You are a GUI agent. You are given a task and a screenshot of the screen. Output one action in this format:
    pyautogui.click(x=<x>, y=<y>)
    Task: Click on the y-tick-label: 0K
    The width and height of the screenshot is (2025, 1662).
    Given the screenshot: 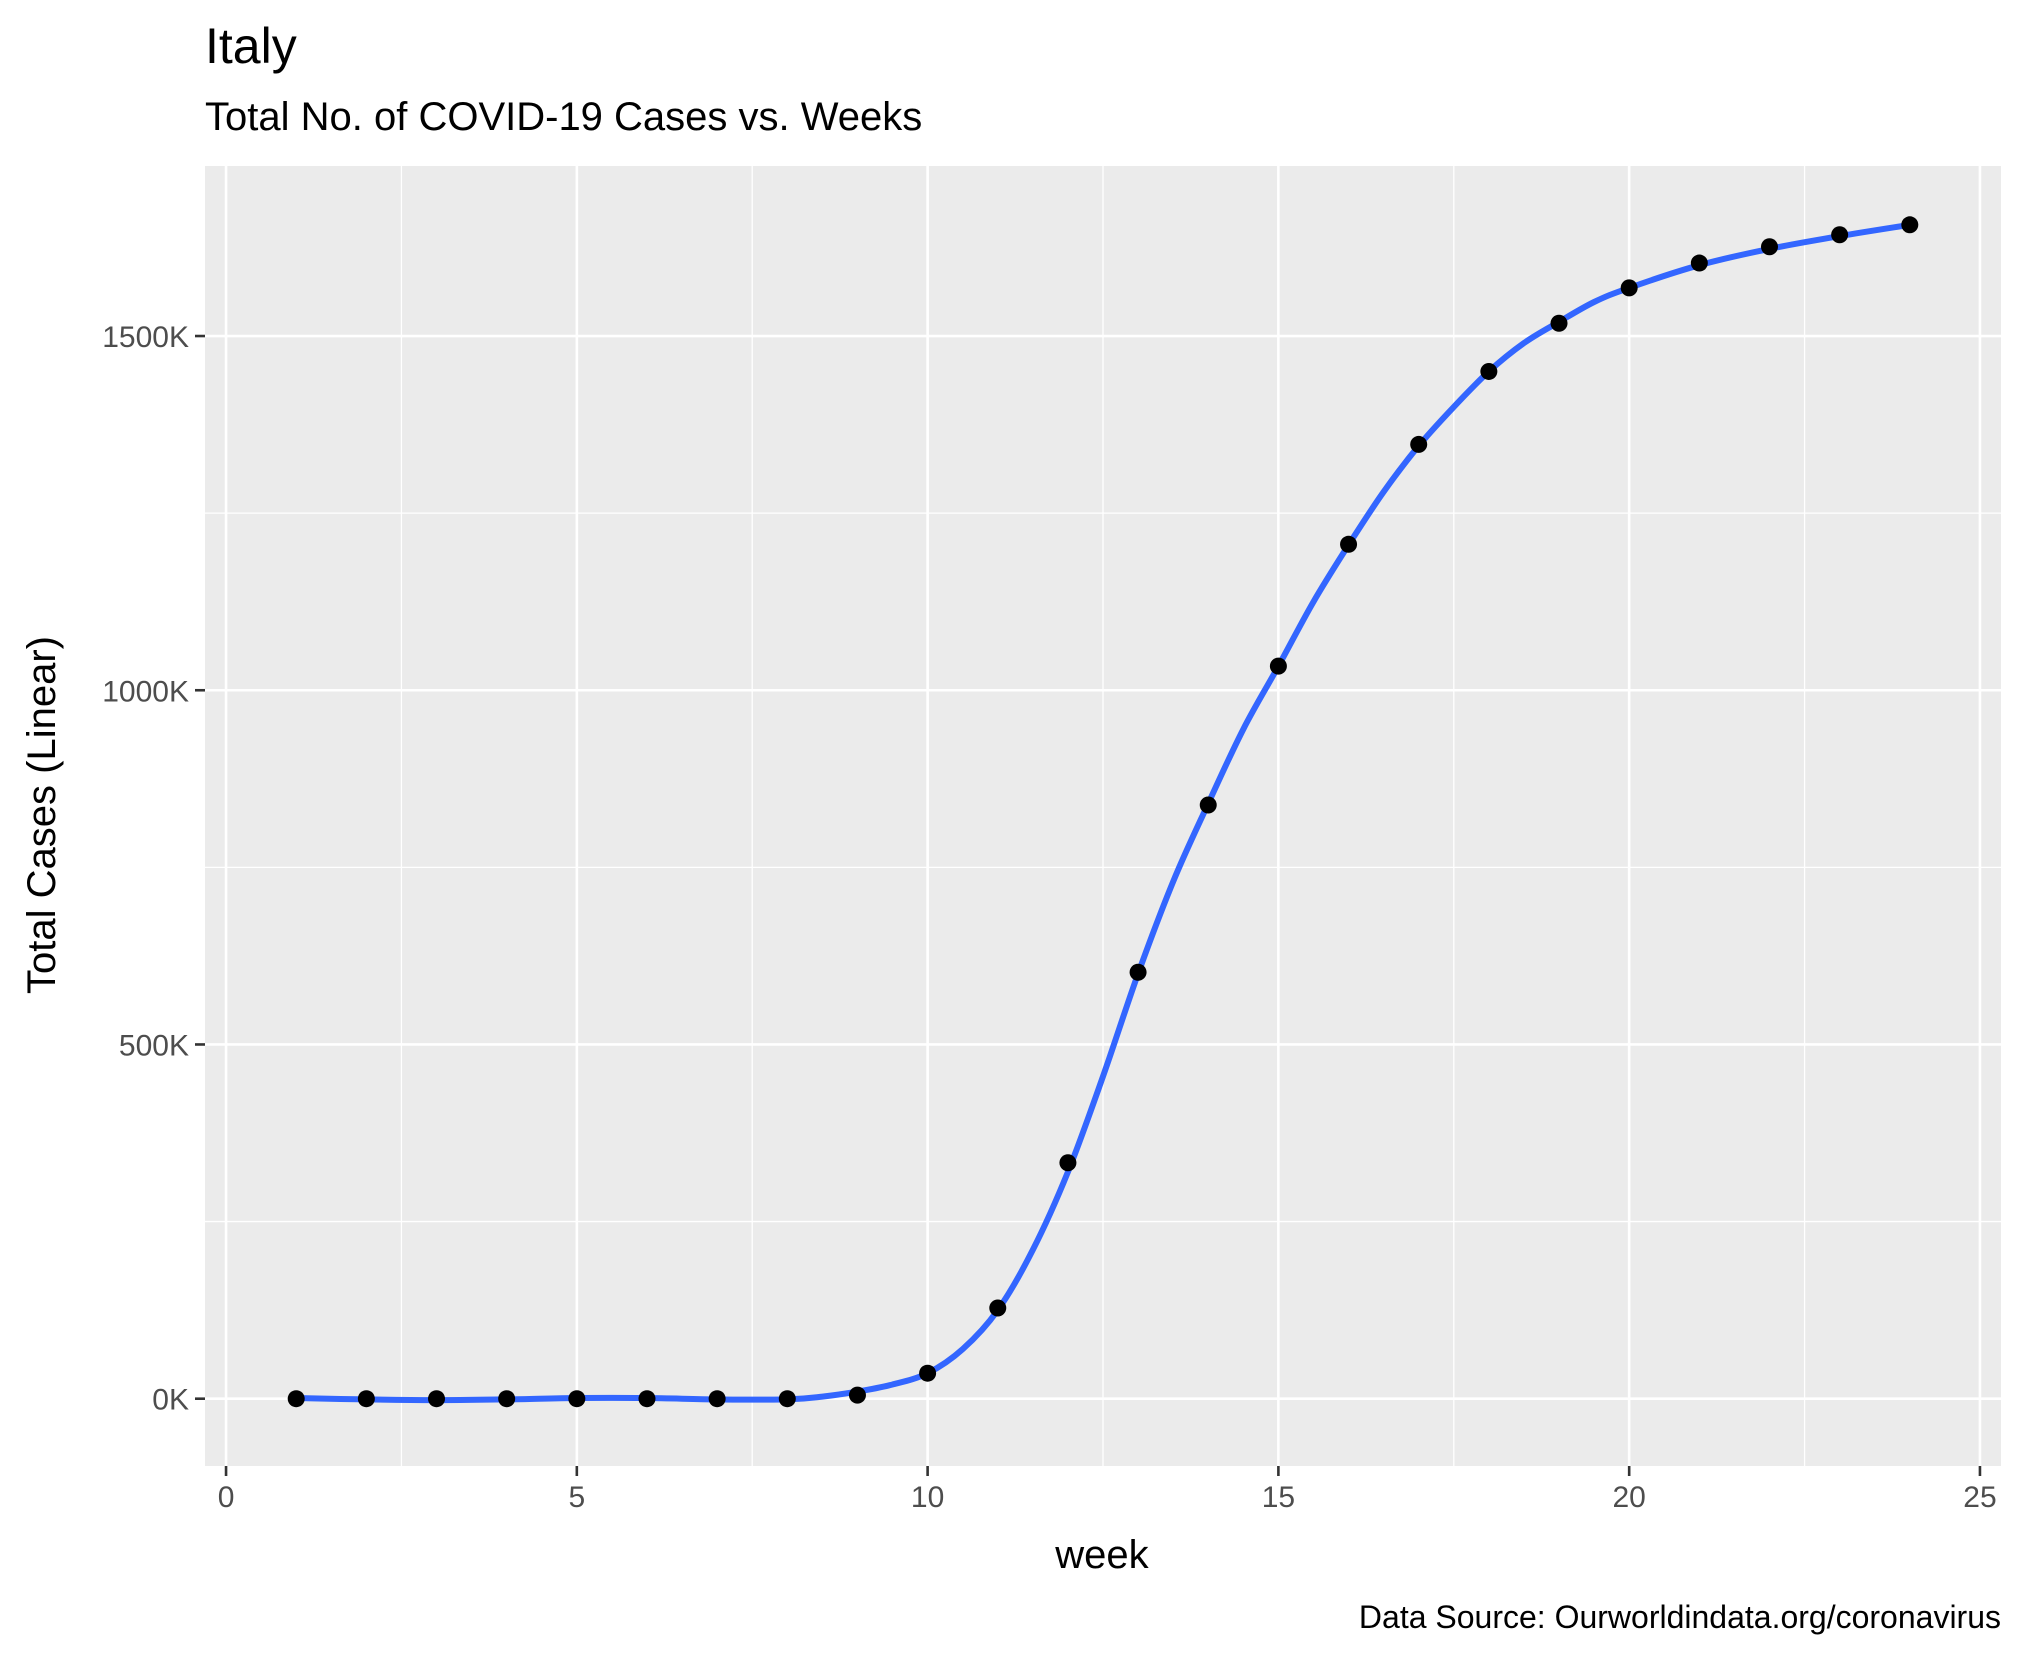 What is the action you would take?
    pyautogui.click(x=170, y=1400)
    